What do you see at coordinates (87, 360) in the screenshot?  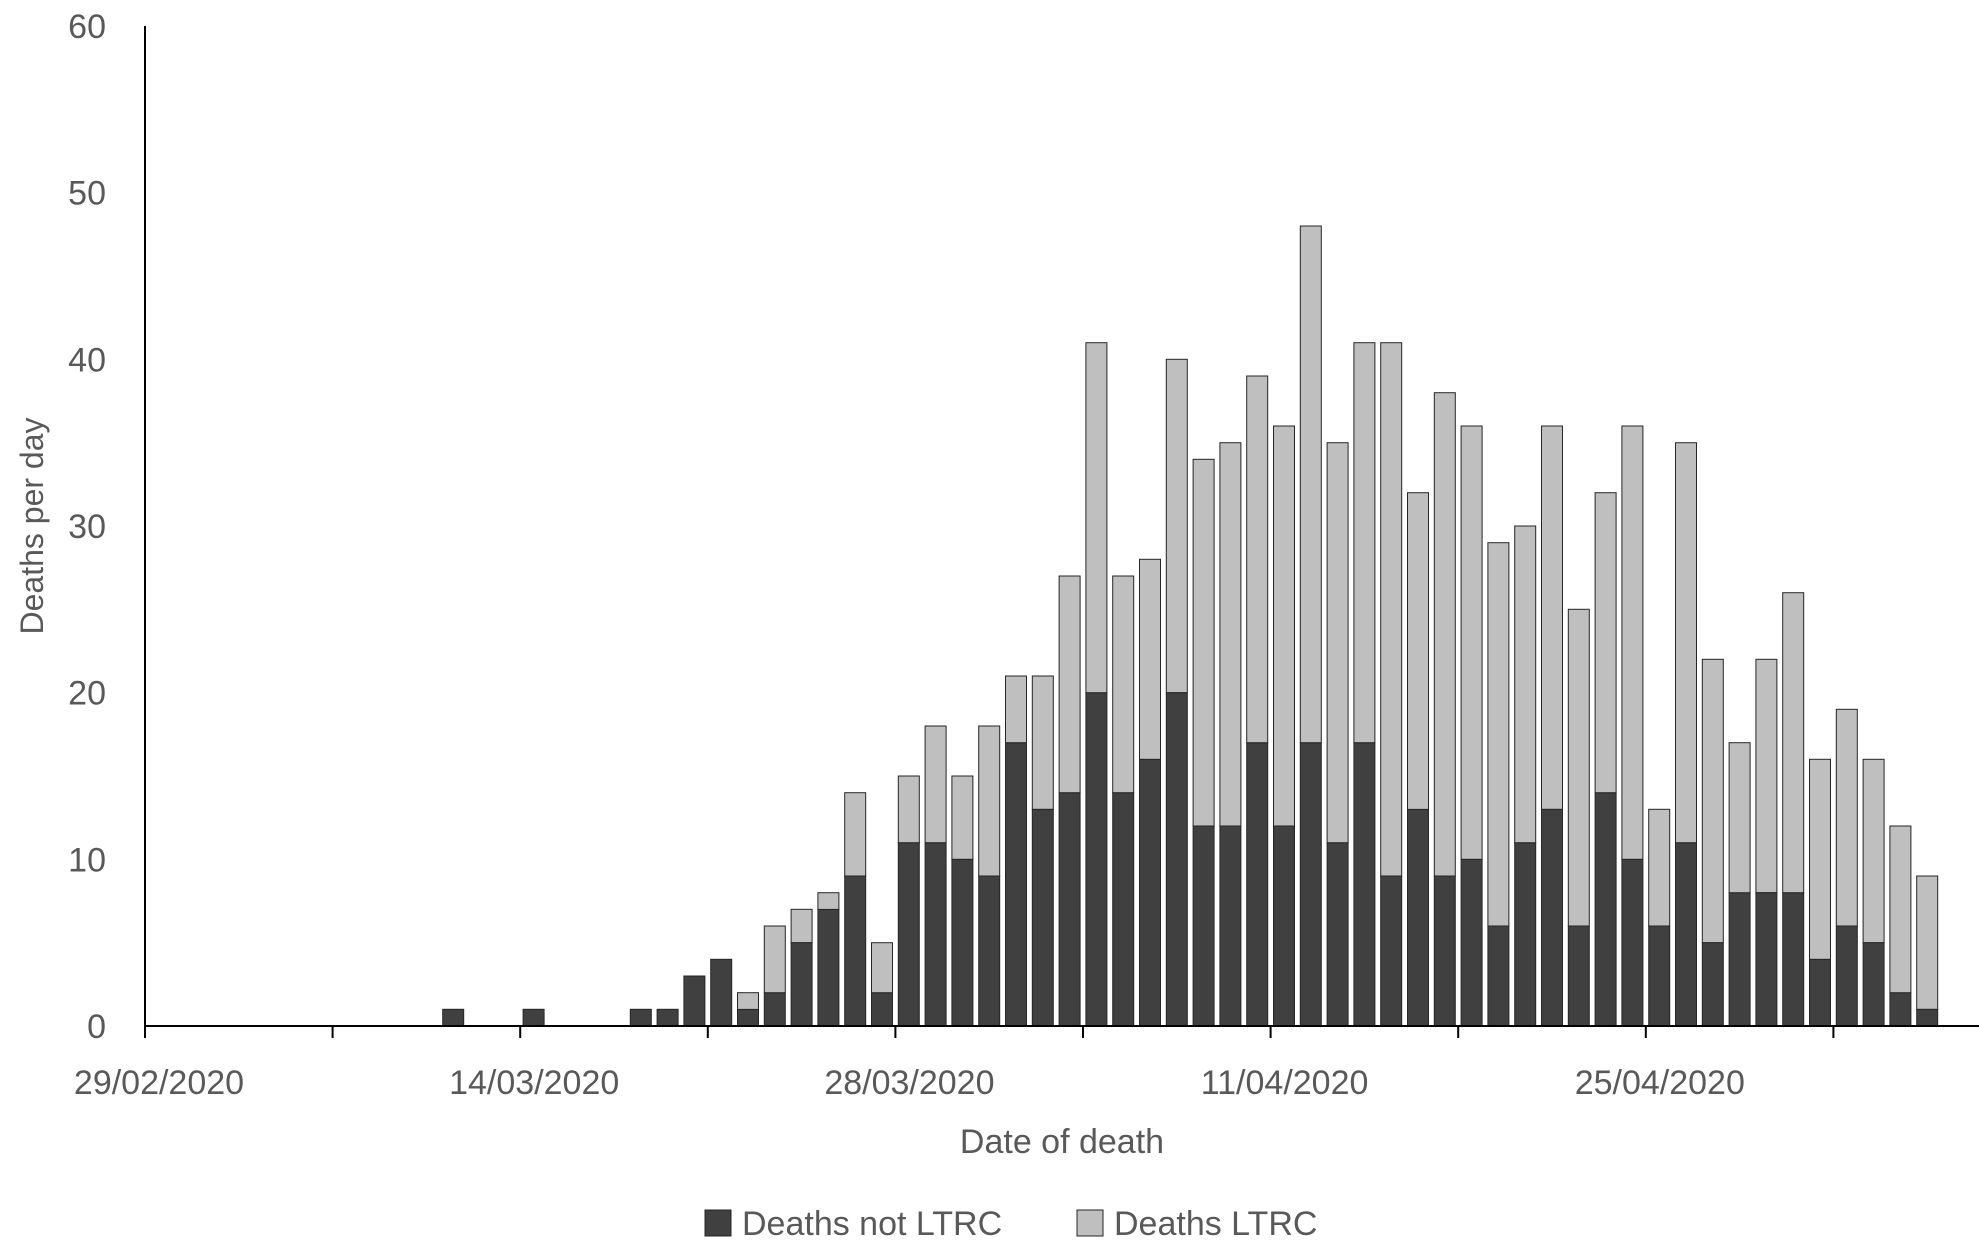 I see `y-tick-label-40: 40` at bounding box center [87, 360].